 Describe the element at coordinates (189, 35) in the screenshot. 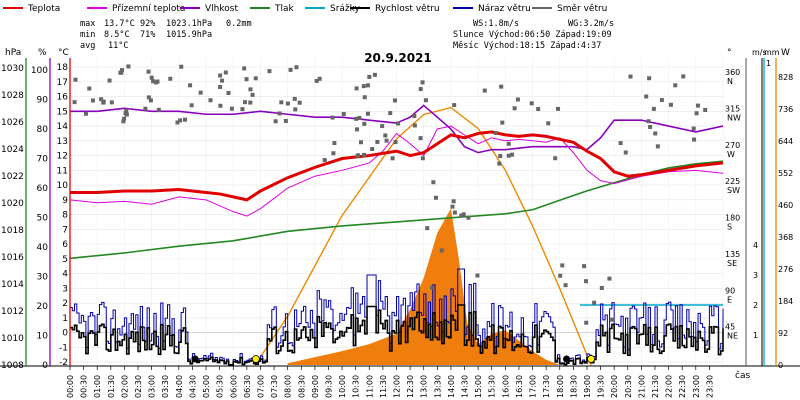

I see `stat-min-pressure: 1015.9hPa` at that location.